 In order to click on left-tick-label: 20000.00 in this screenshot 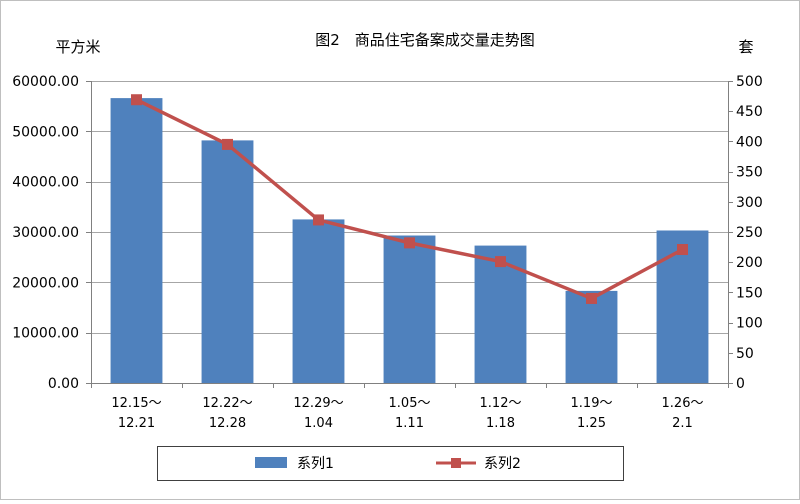, I will do `click(45, 283)`.